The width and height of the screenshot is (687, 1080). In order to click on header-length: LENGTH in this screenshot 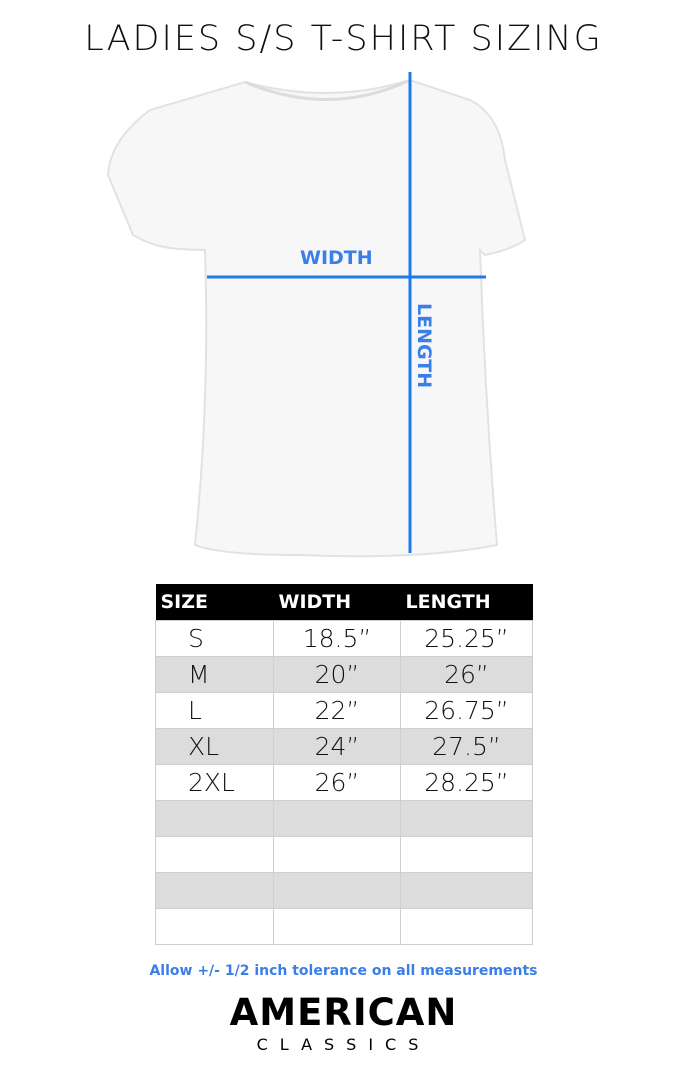, I will do `click(466, 602)`.